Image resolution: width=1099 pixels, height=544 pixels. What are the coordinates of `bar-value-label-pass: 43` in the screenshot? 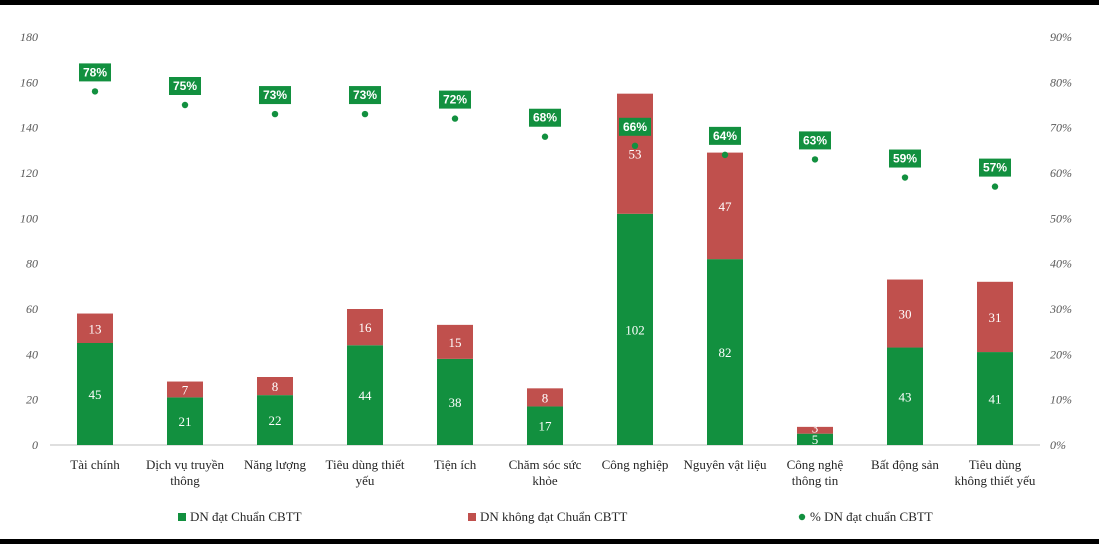 It's located at (905, 396).